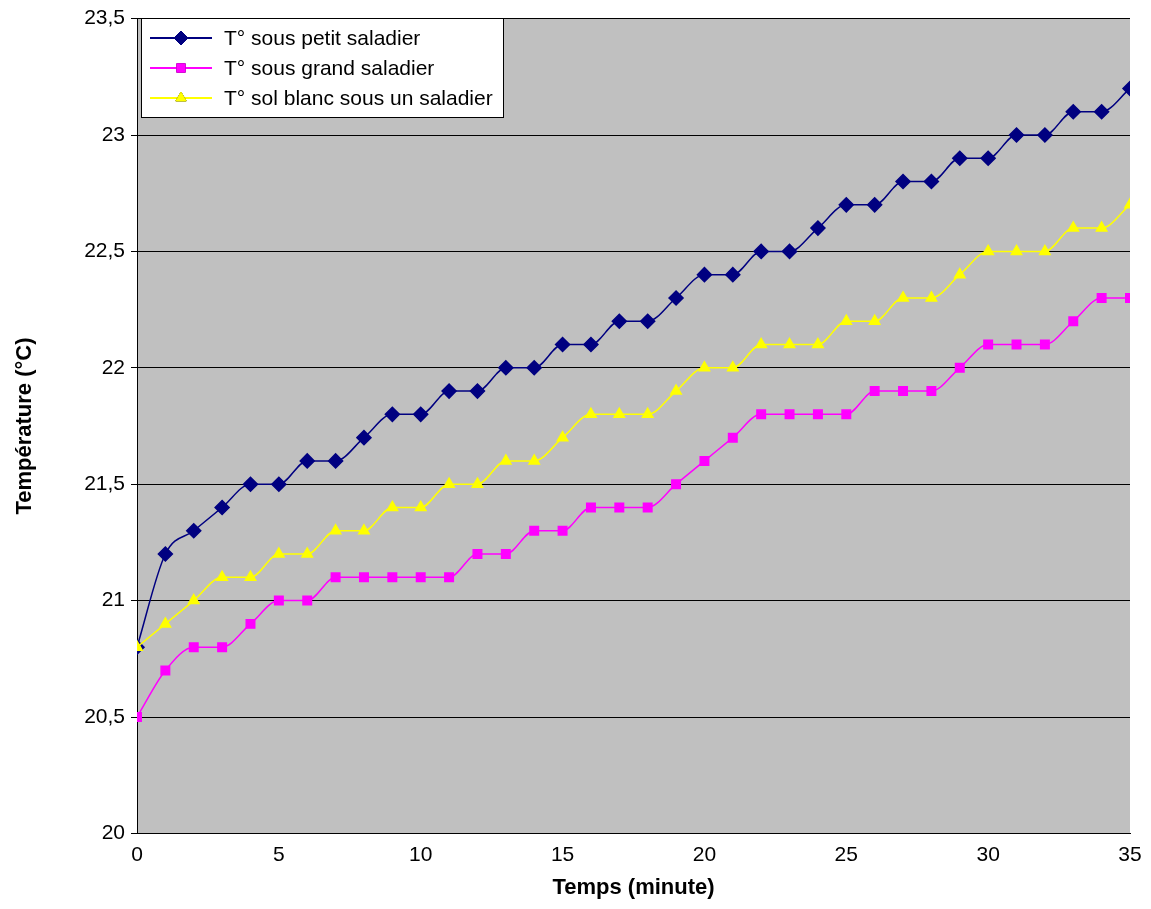  Describe the element at coordinates (104, 250) in the screenshot. I see `y-tick-label: 22,5` at that location.